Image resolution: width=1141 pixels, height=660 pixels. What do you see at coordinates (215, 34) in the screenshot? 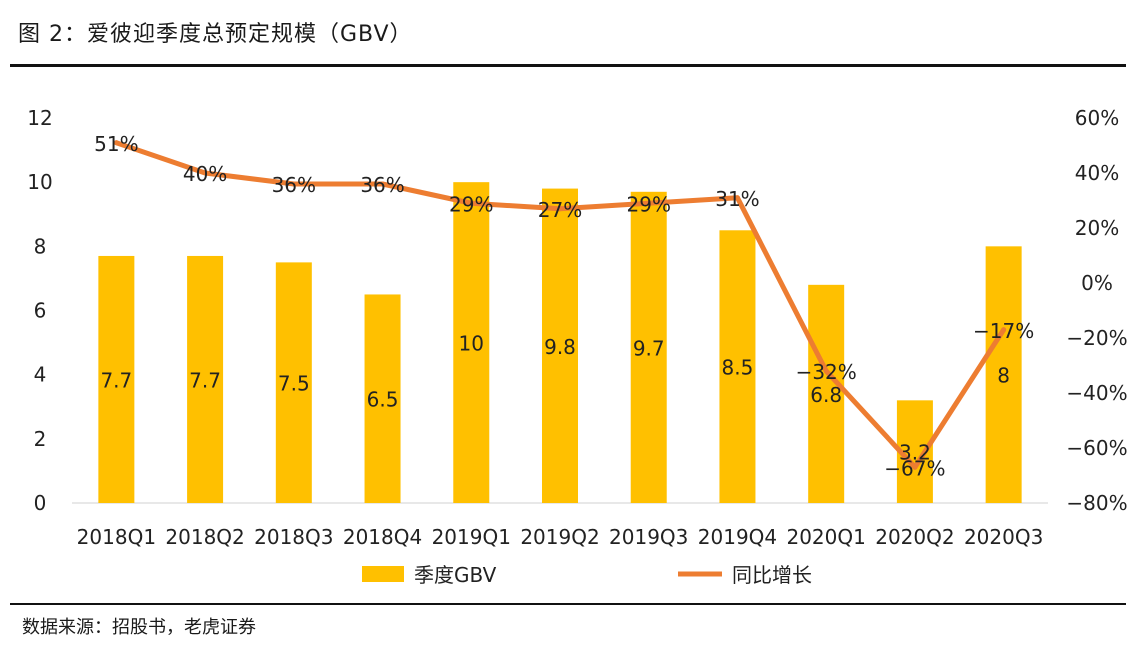
I see `figure-title: 图 2：爱彼迎季度总预定规模（GBV）` at bounding box center [215, 34].